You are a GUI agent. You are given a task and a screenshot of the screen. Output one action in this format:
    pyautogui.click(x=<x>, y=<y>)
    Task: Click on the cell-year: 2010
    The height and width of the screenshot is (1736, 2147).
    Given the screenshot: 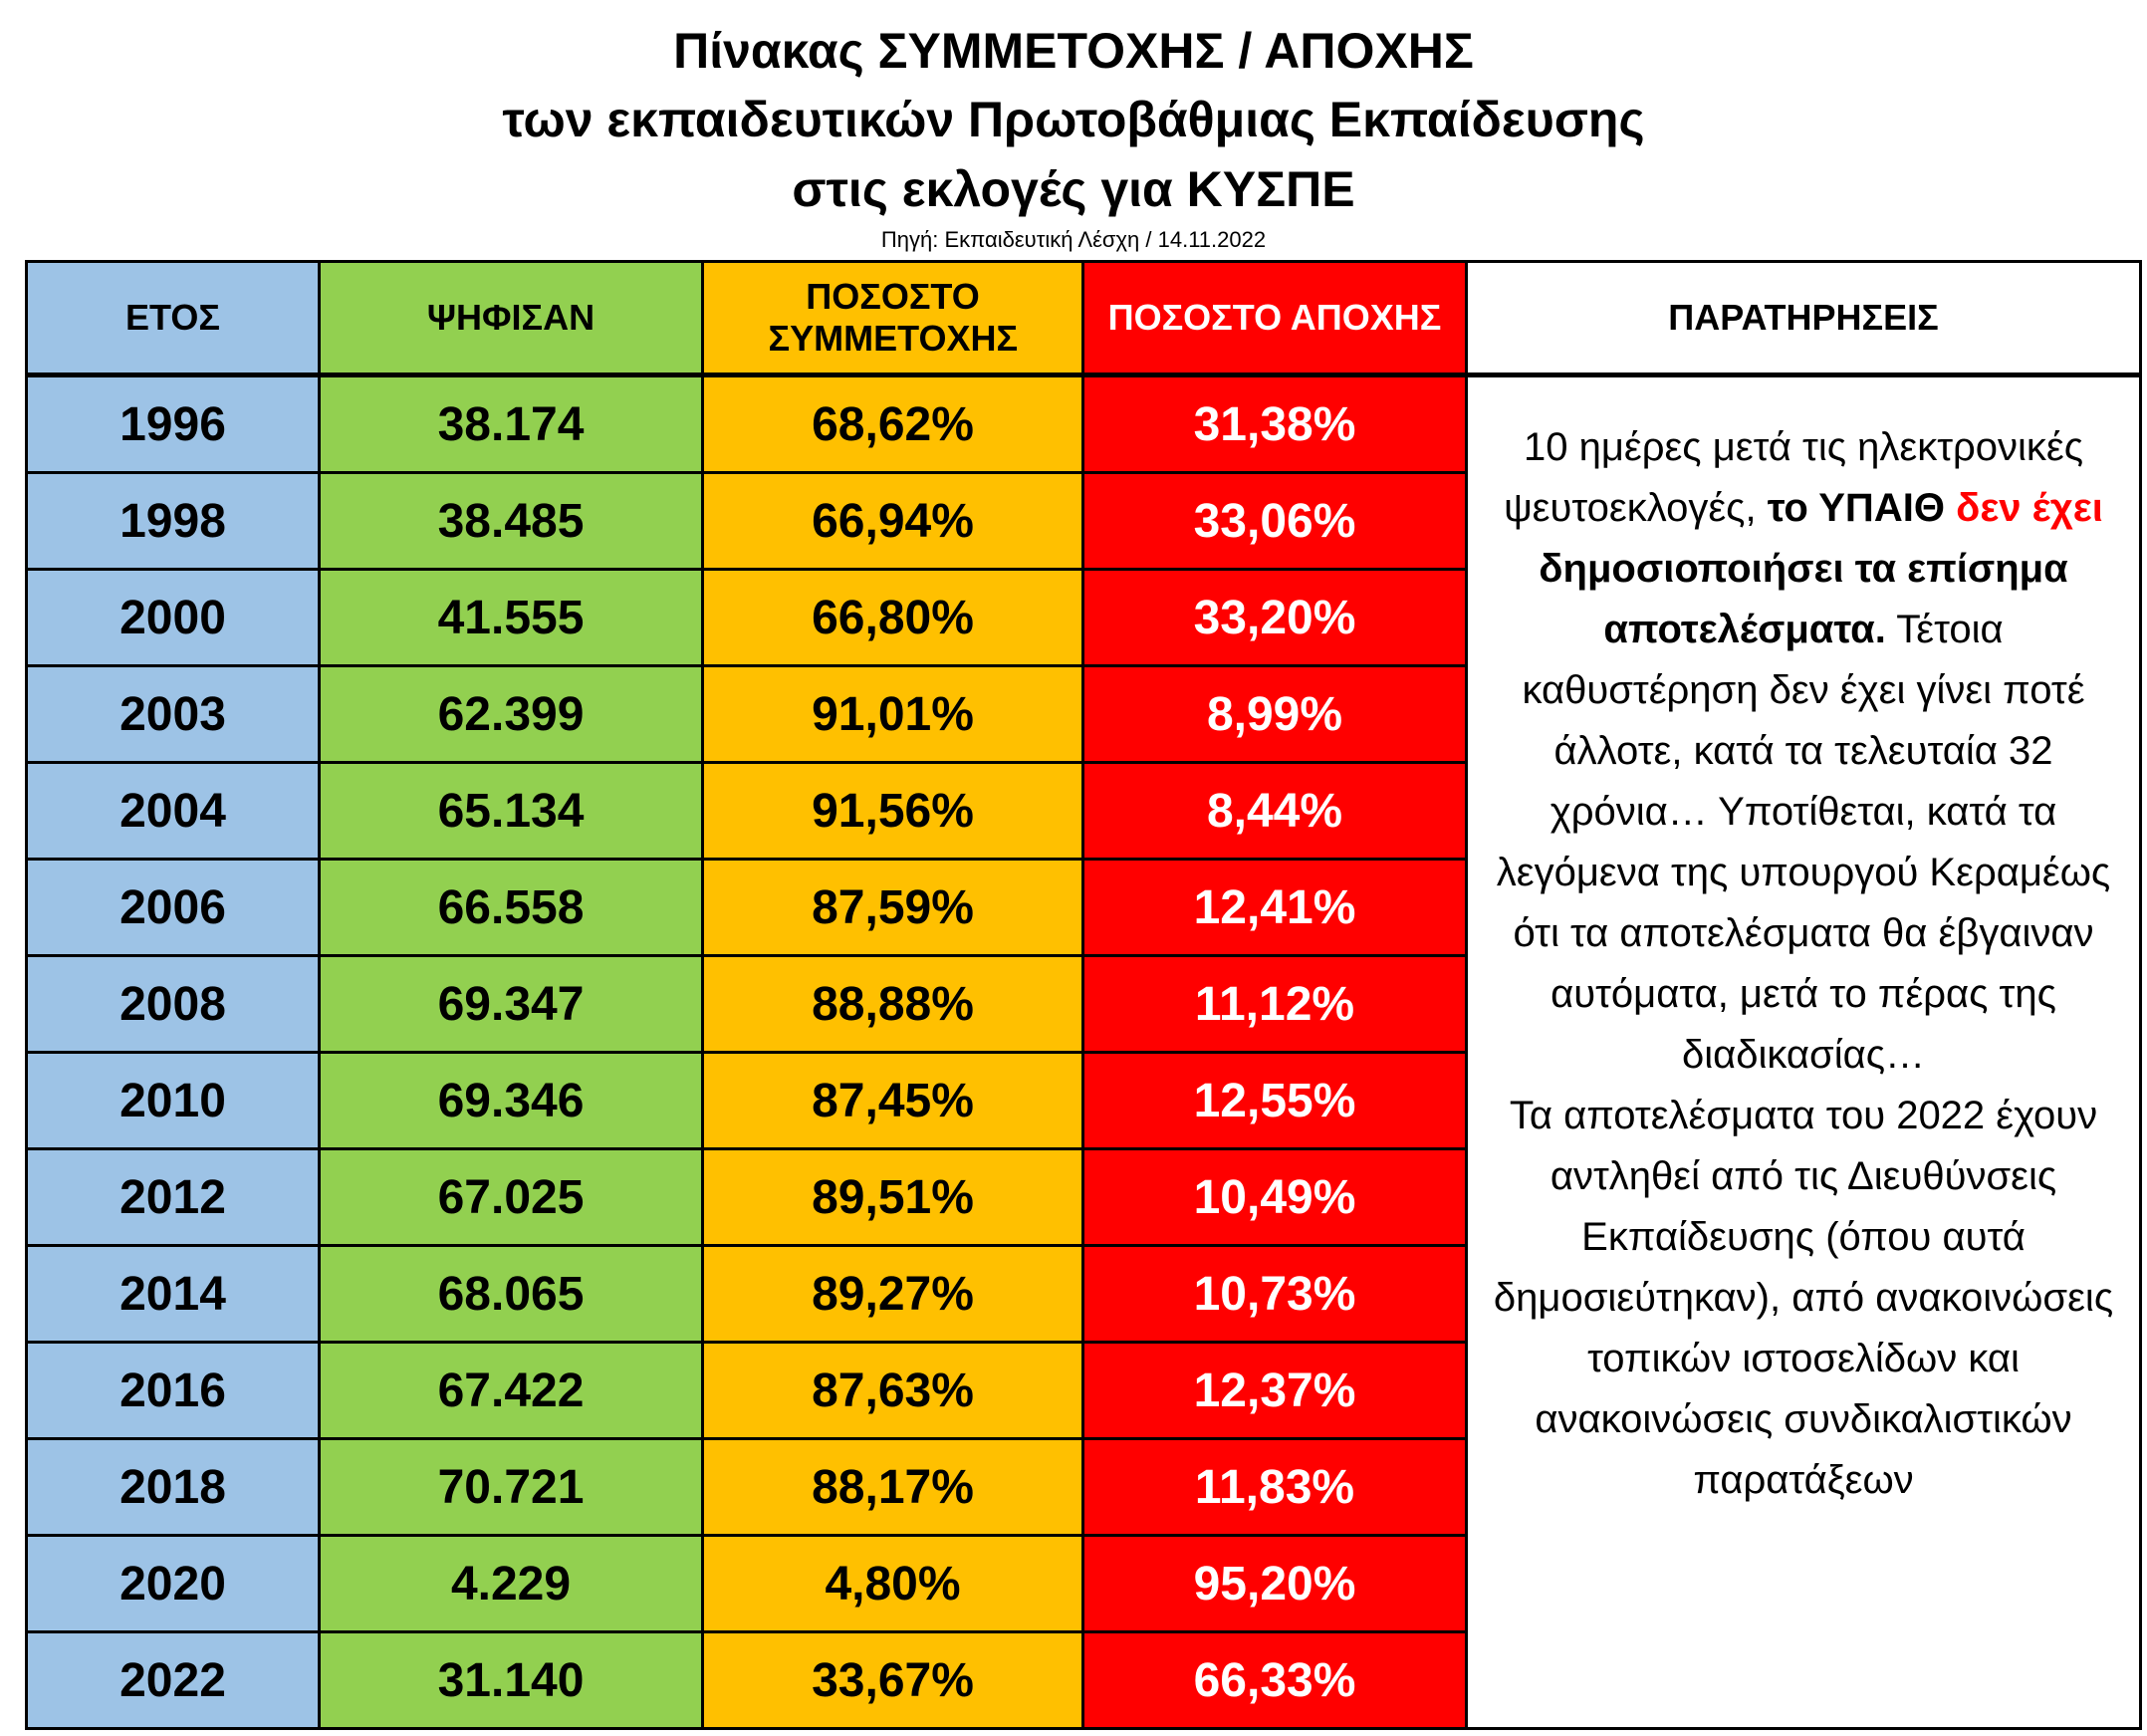 What is the action you would take?
    pyautogui.click(x=173, y=1101)
    